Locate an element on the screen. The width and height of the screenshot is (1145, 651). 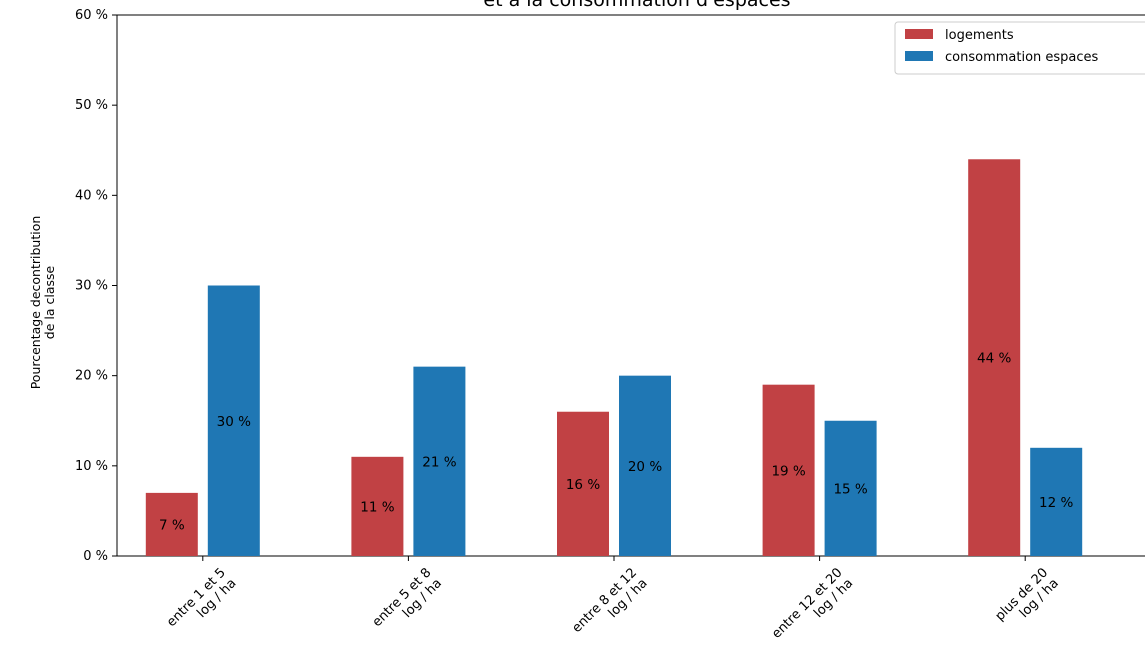
y-tick-label: 50 % is located at coordinates (91, 105).